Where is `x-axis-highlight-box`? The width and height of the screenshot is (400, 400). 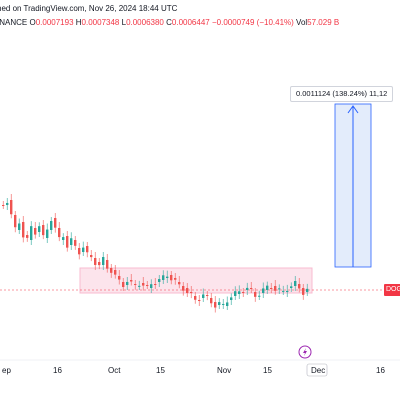
x-axis-highlight-box is located at coordinates (317, 370).